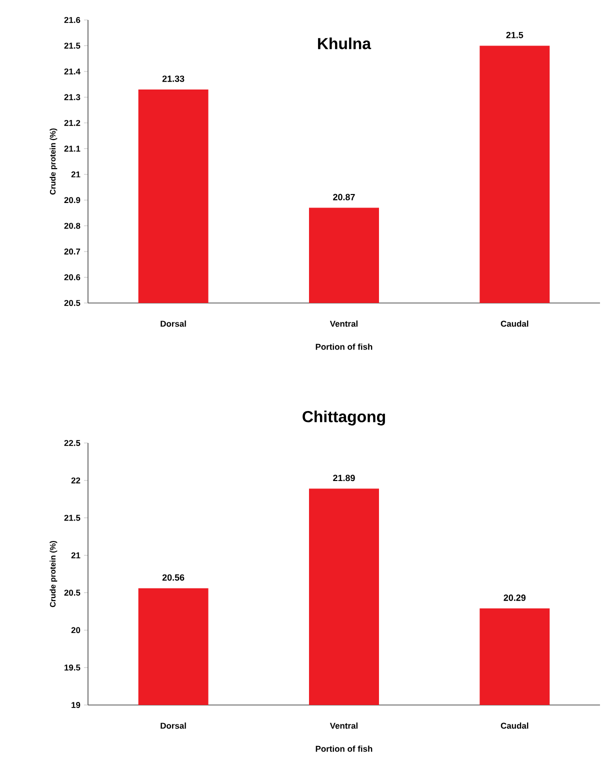 This screenshot has height=778, width=608. Describe the element at coordinates (72, 667) in the screenshot. I see `y-tick-label: 19.5` at that location.